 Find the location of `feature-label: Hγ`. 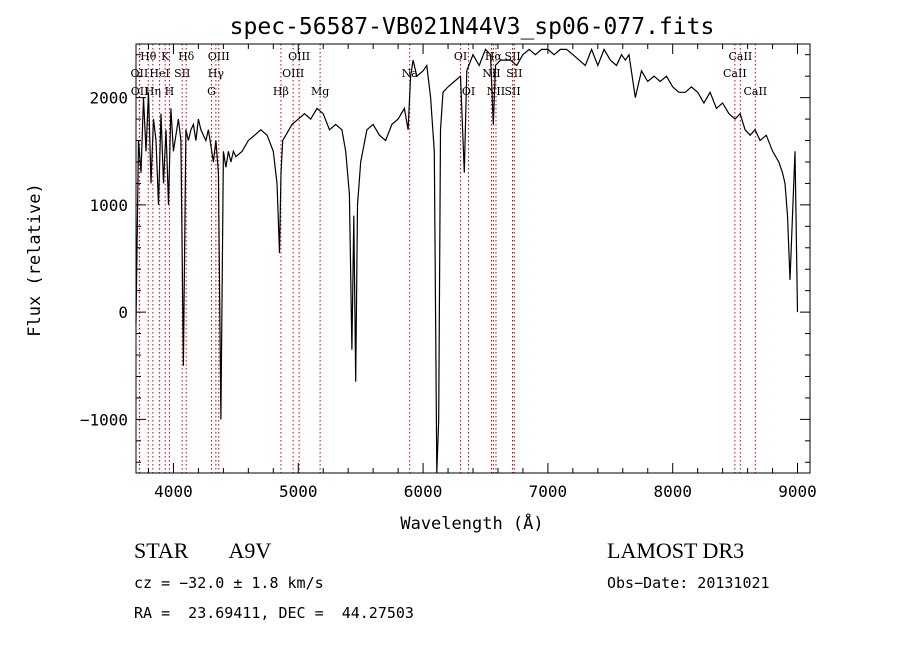

feature-label: Hγ is located at coordinates (216, 73).